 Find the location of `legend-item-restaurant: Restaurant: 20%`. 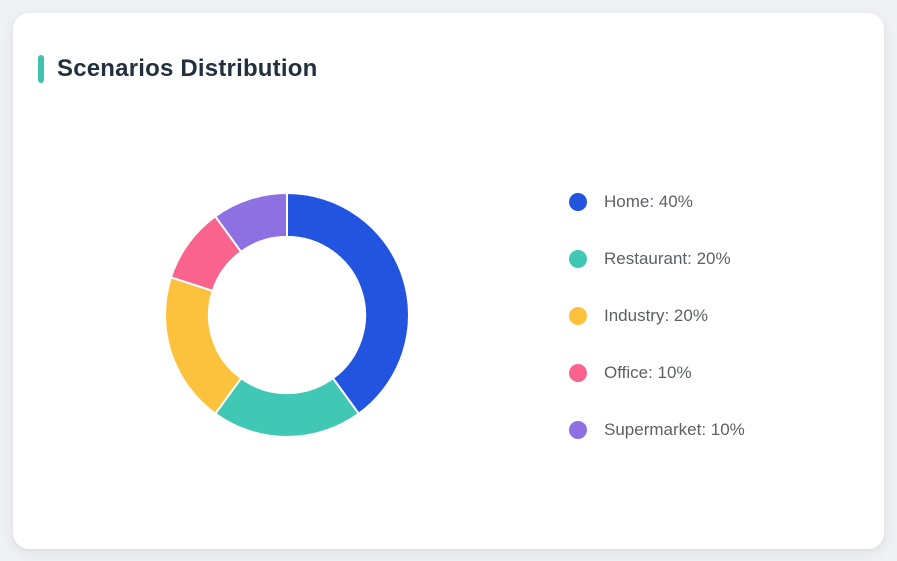

legend-item-restaurant: Restaurant: 20% is located at coordinates (657, 259).